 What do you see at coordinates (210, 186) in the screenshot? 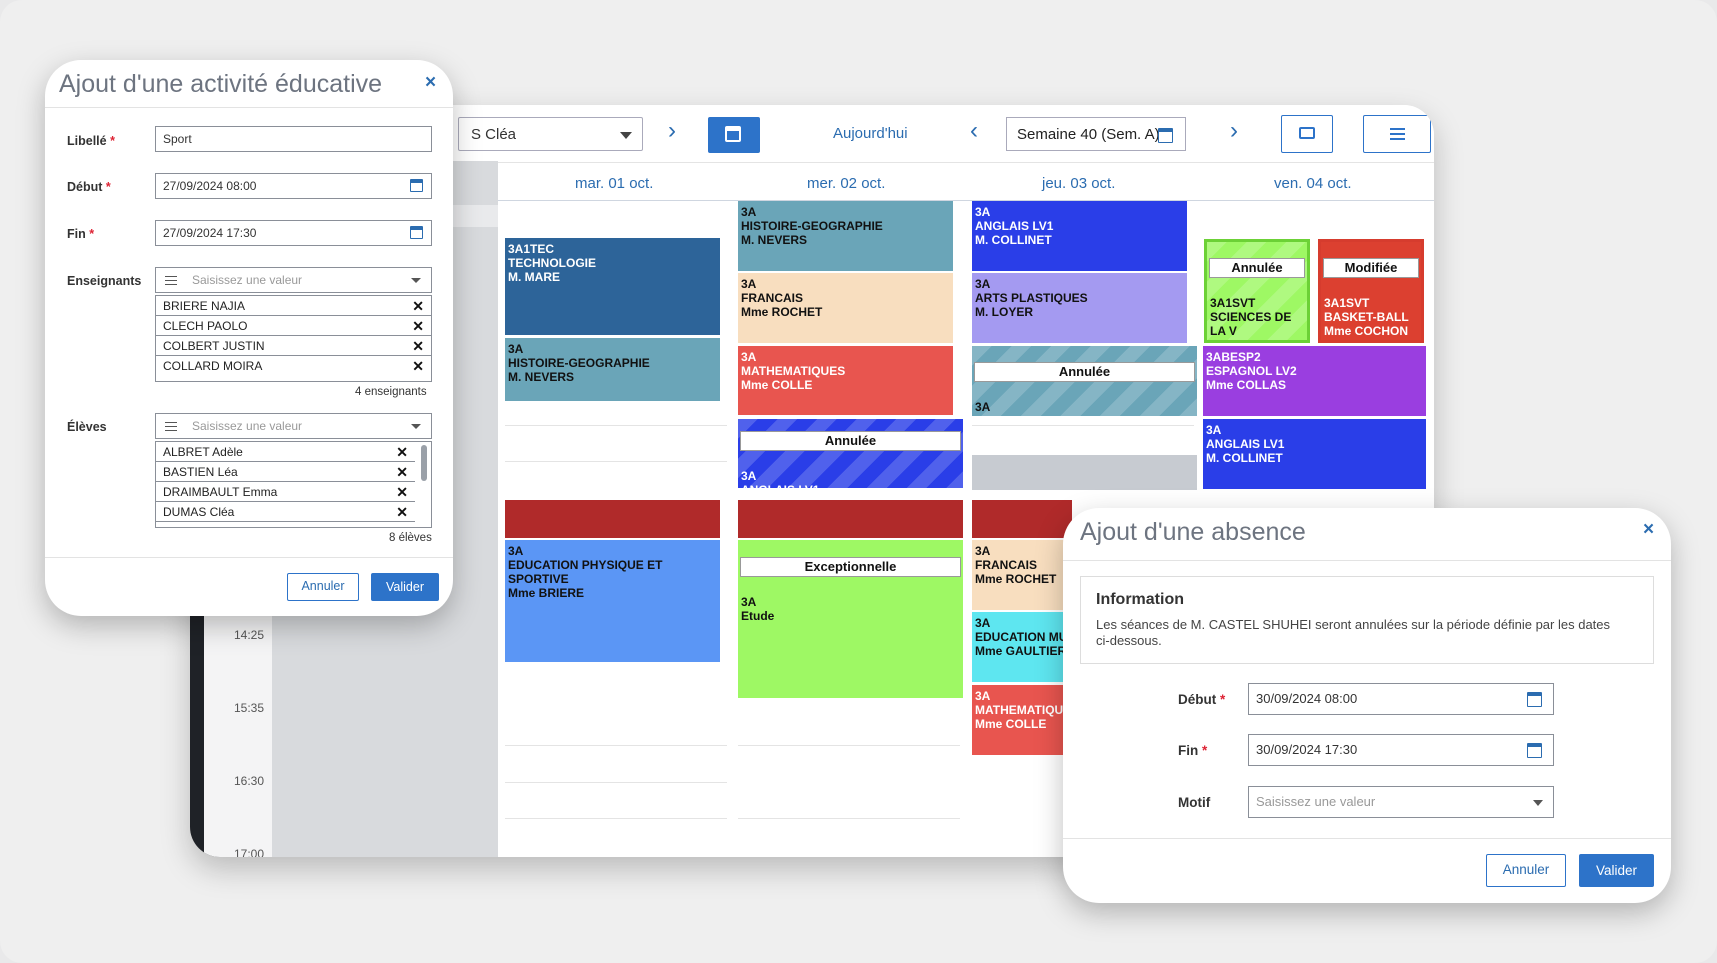
I see `debut-value: 27/09/2024 08:00` at bounding box center [210, 186].